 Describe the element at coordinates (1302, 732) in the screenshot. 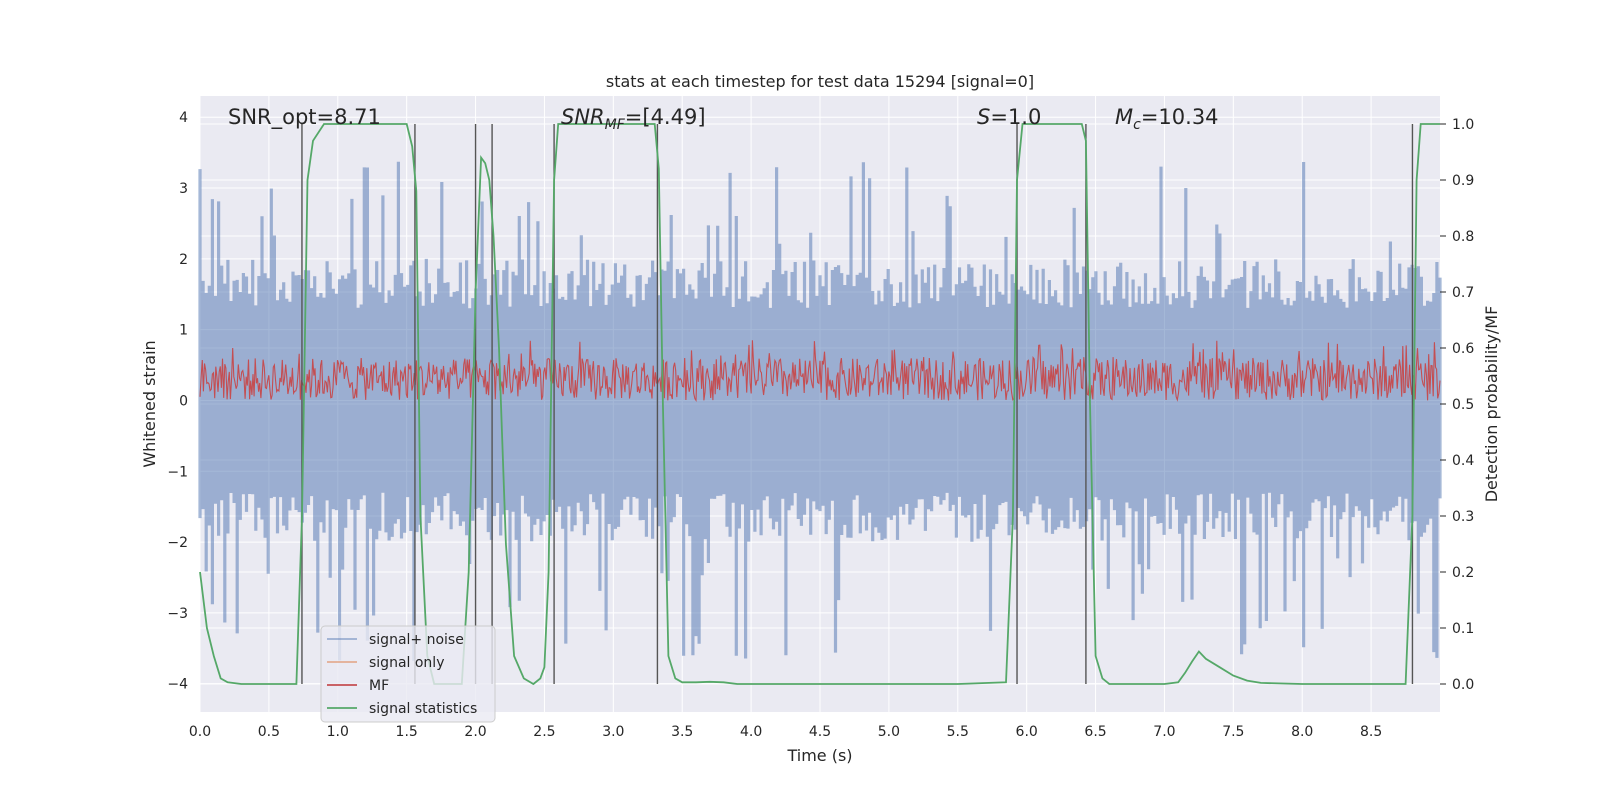

I see `x-tick-label-16: 8.0` at that location.